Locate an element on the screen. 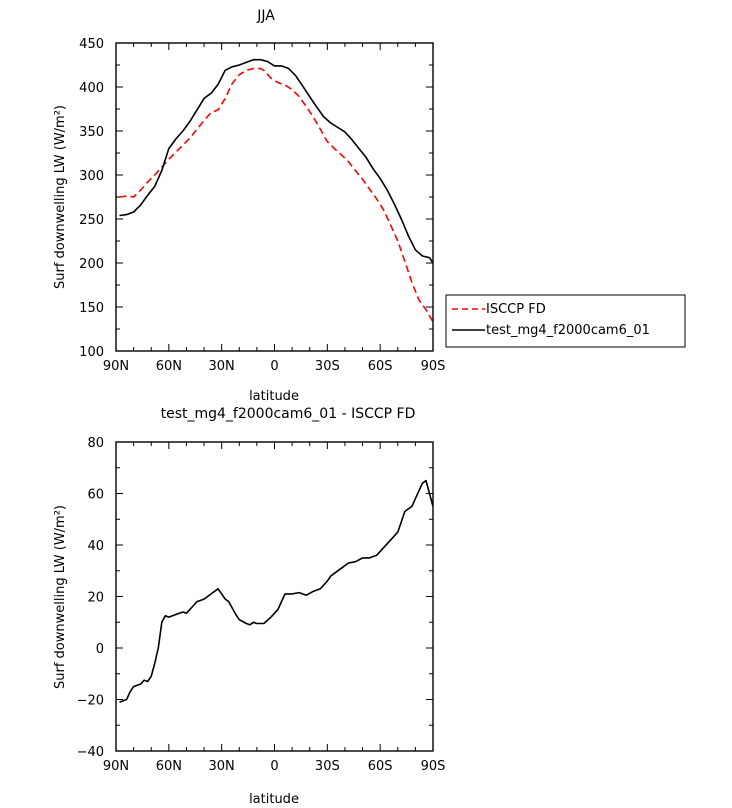 The width and height of the screenshot is (732, 808). top-y-tick-label: 400 is located at coordinates (91, 88).